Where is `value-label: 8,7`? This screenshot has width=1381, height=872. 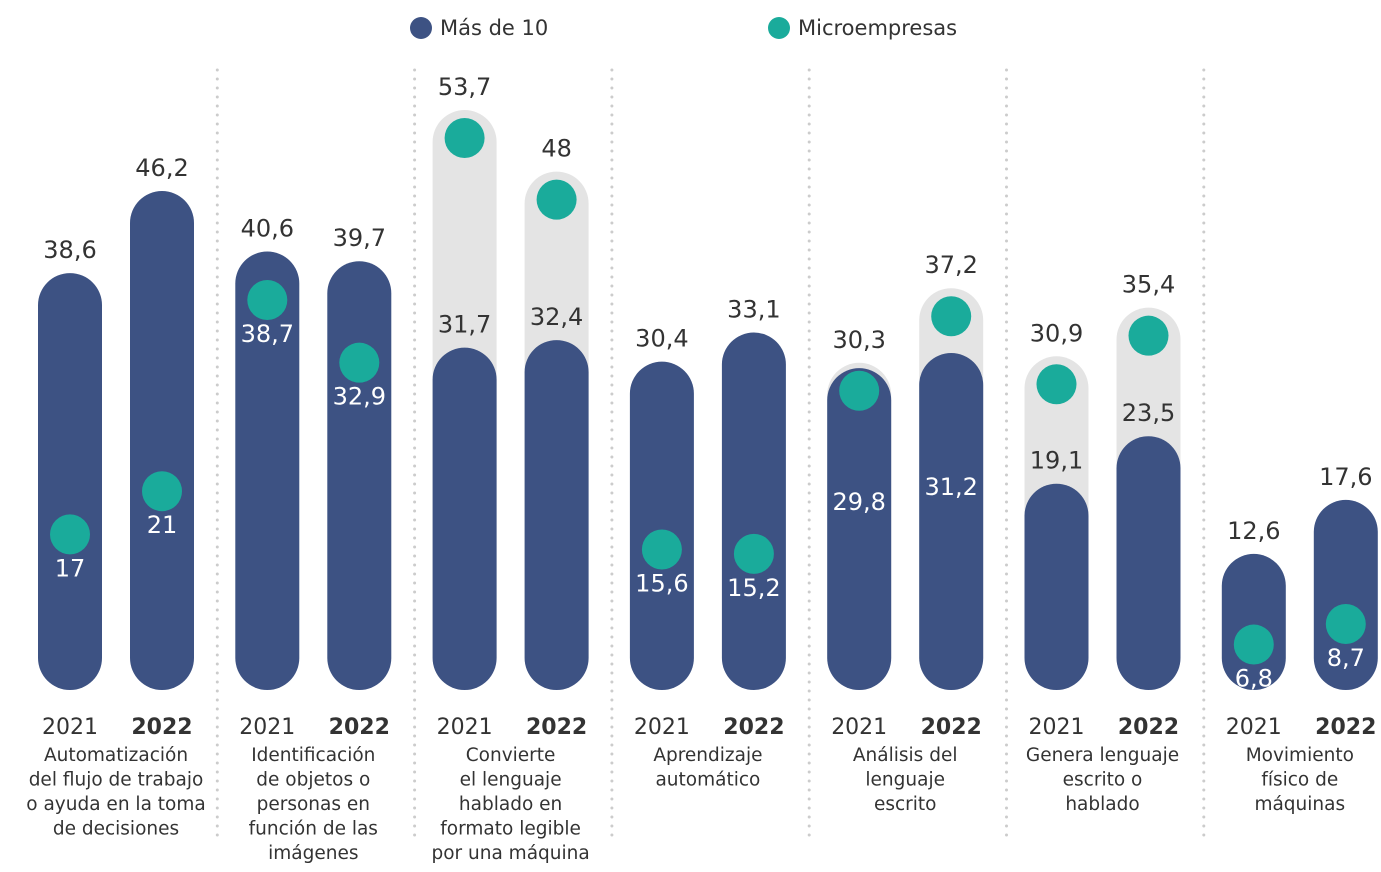
value-label: 8,7 is located at coordinates (1346, 658).